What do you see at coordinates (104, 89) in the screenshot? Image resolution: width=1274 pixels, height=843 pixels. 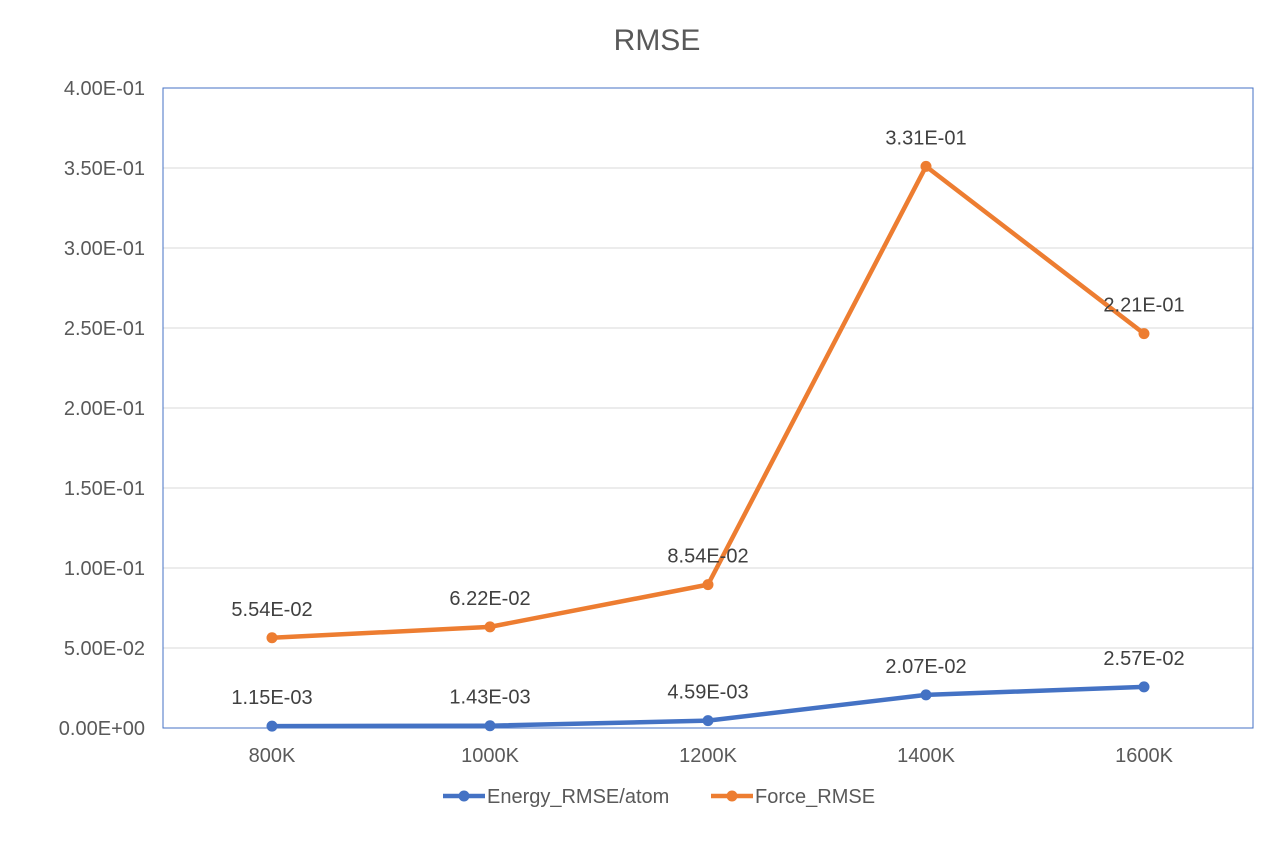 I see `y-tick-label: 4.00E-01` at bounding box center [104, 89].